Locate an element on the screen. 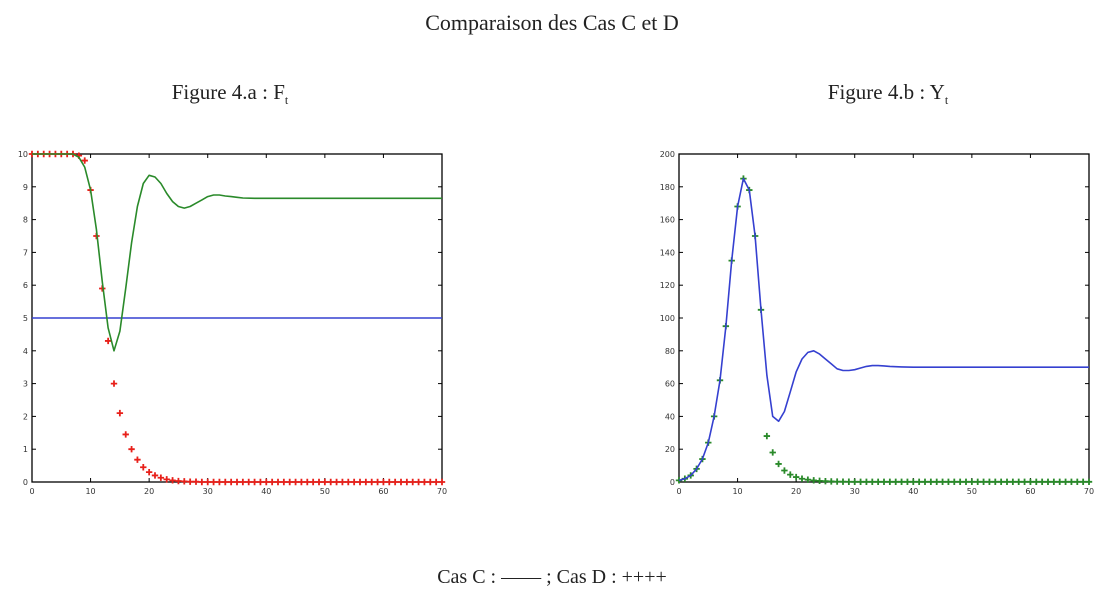  figure-b-title: Figure 4.b : Yt is located at coordinates (888, 94).